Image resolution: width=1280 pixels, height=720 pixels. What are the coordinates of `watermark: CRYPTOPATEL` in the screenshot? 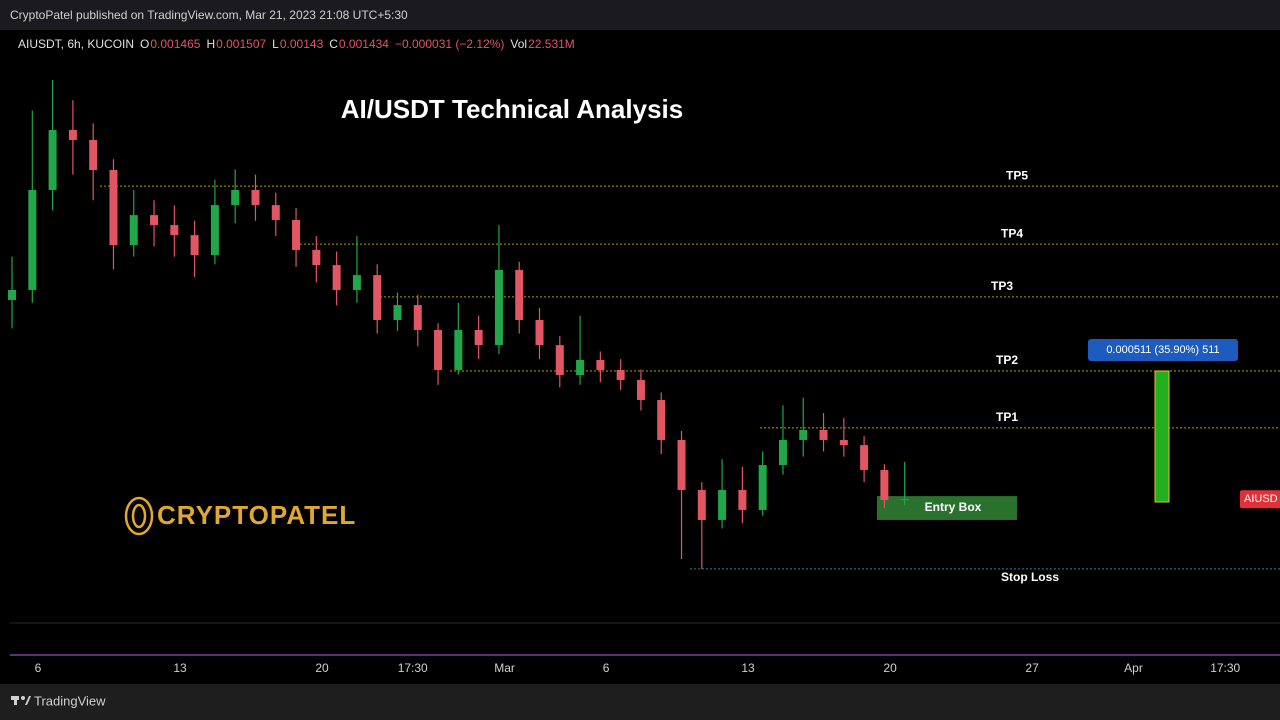 It's located at (256, 515).